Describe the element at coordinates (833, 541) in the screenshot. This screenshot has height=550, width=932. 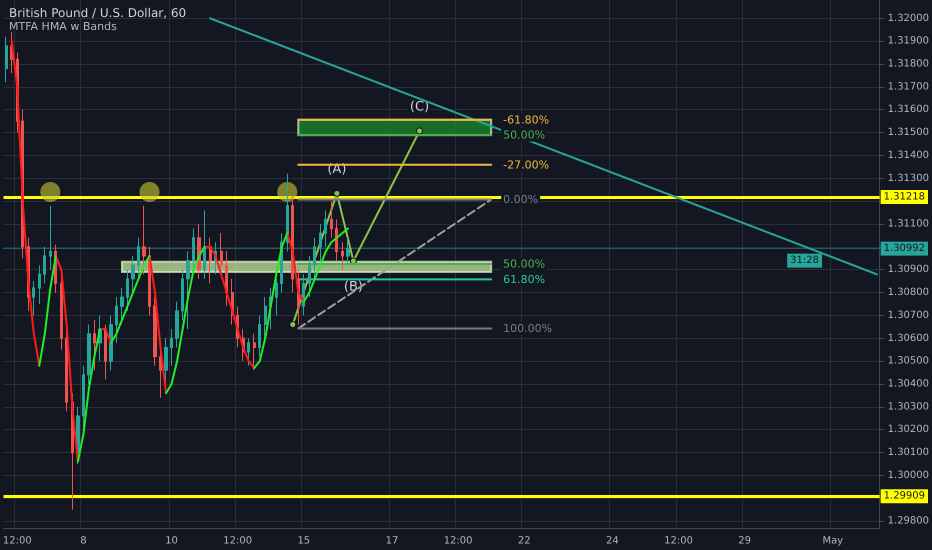
I see `x-tick-label: May` at that location.